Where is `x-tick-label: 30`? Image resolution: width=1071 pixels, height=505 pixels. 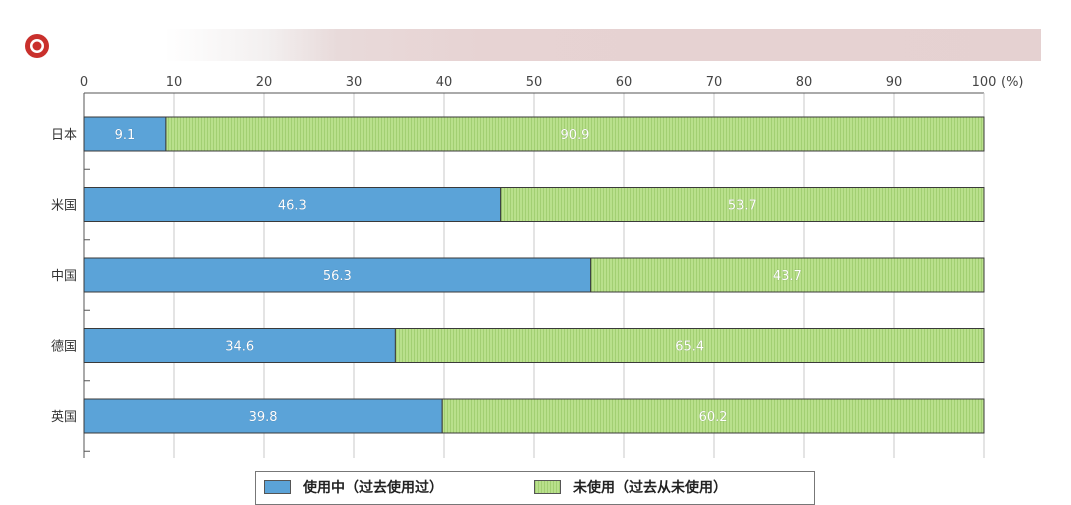 x-tick-label: 30 is located at coordinates (354, 82).